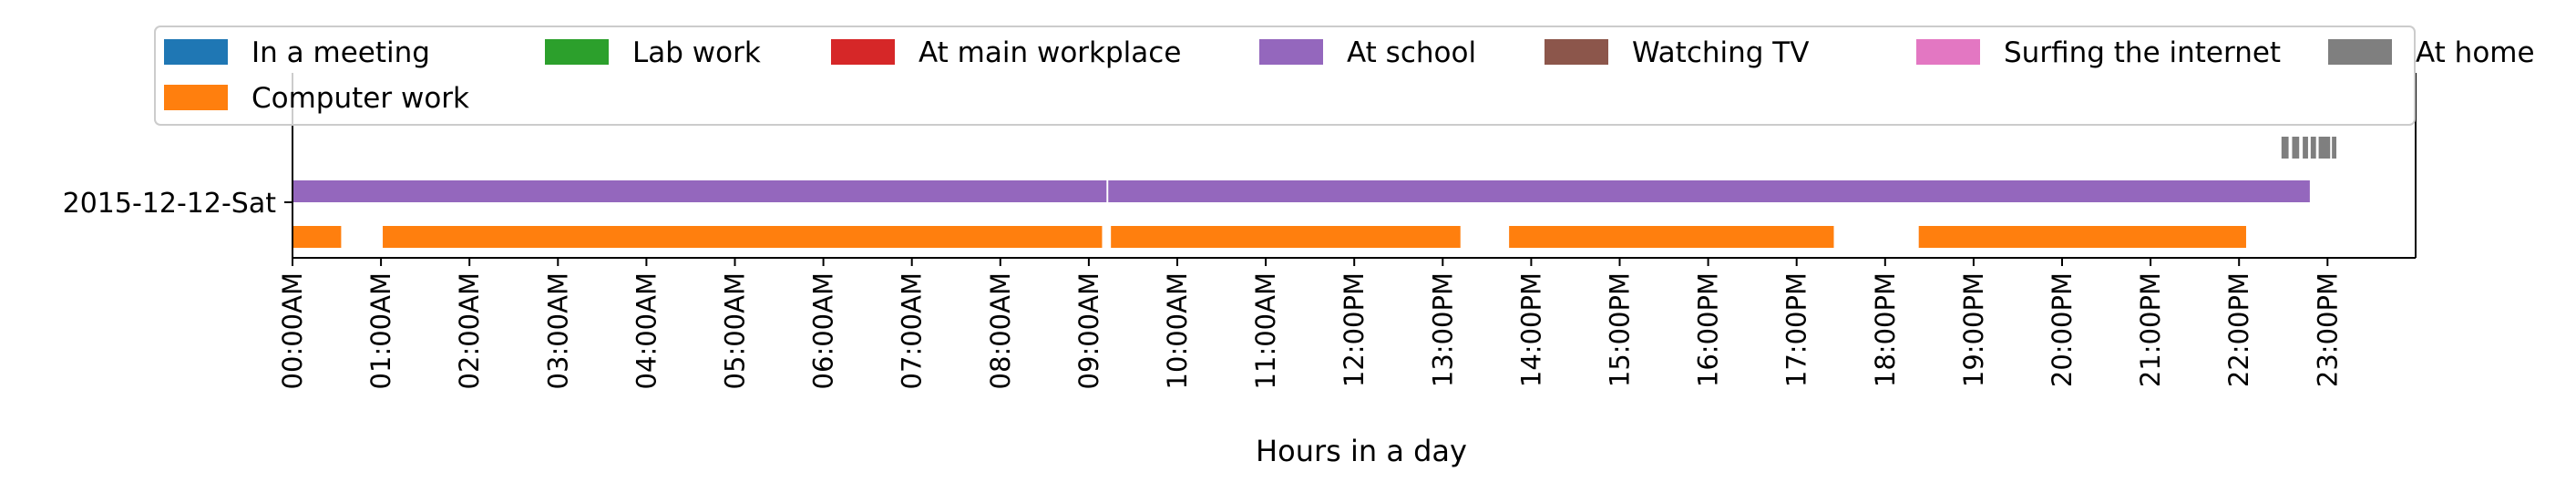  I want to click on legend-label: Watching TV, so click(1720, 52).